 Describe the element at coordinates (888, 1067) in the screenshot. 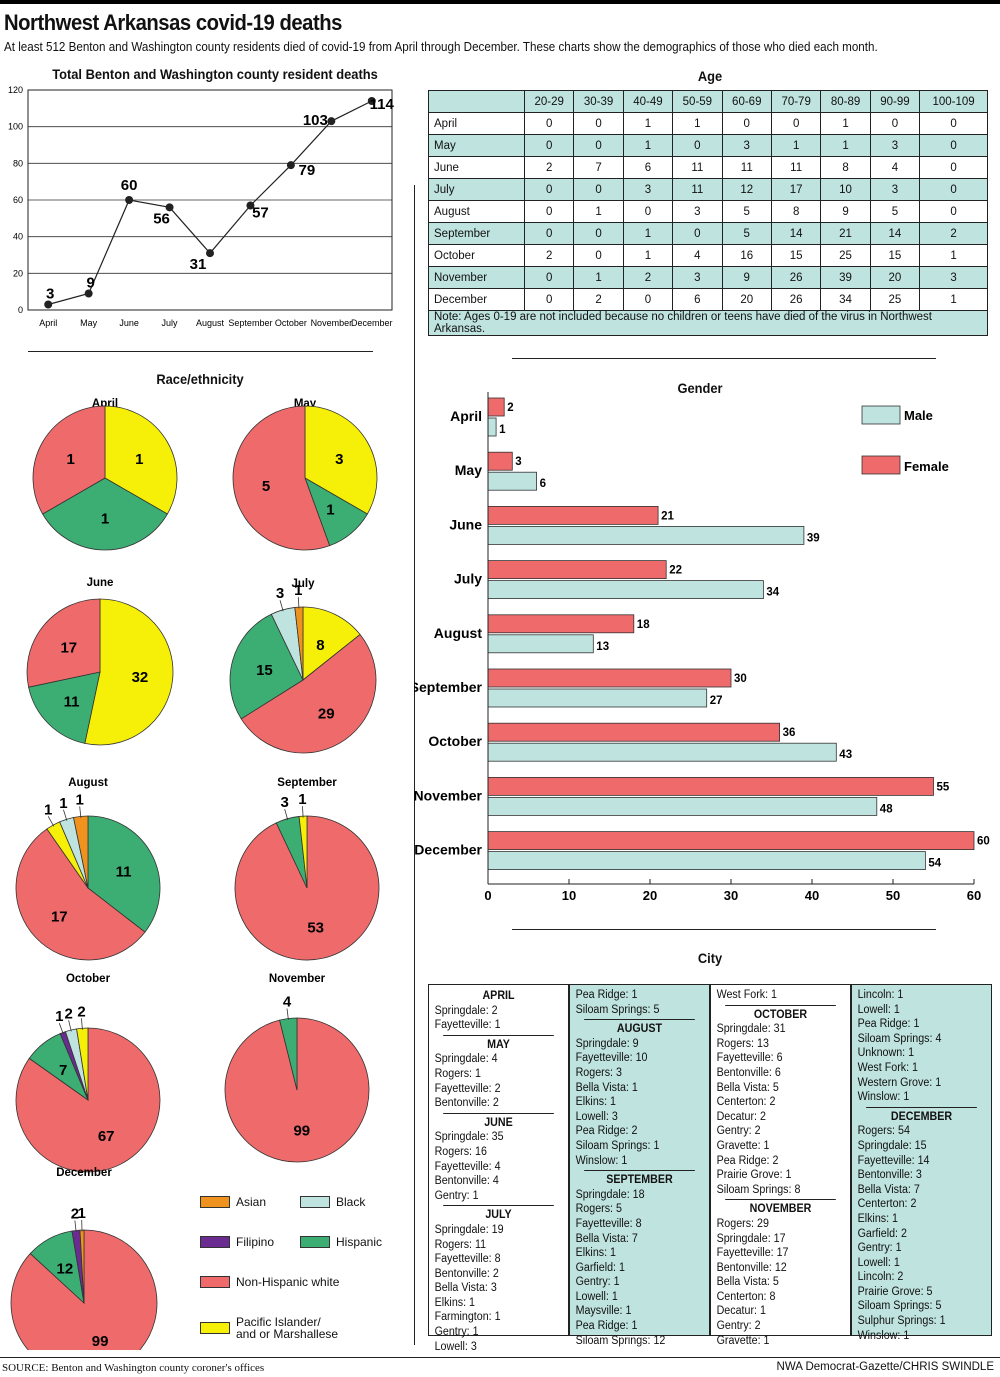

I see `city-entry: West Fork: 1` at that location.